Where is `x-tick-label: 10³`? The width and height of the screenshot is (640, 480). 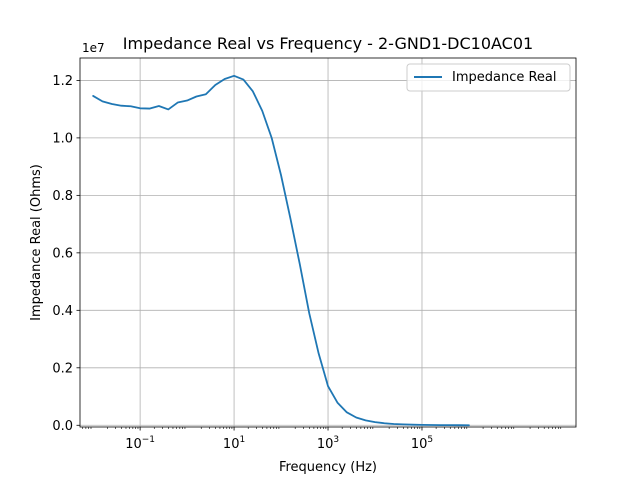
x-tick-label: 10³ is located at coordinates (328, 443).